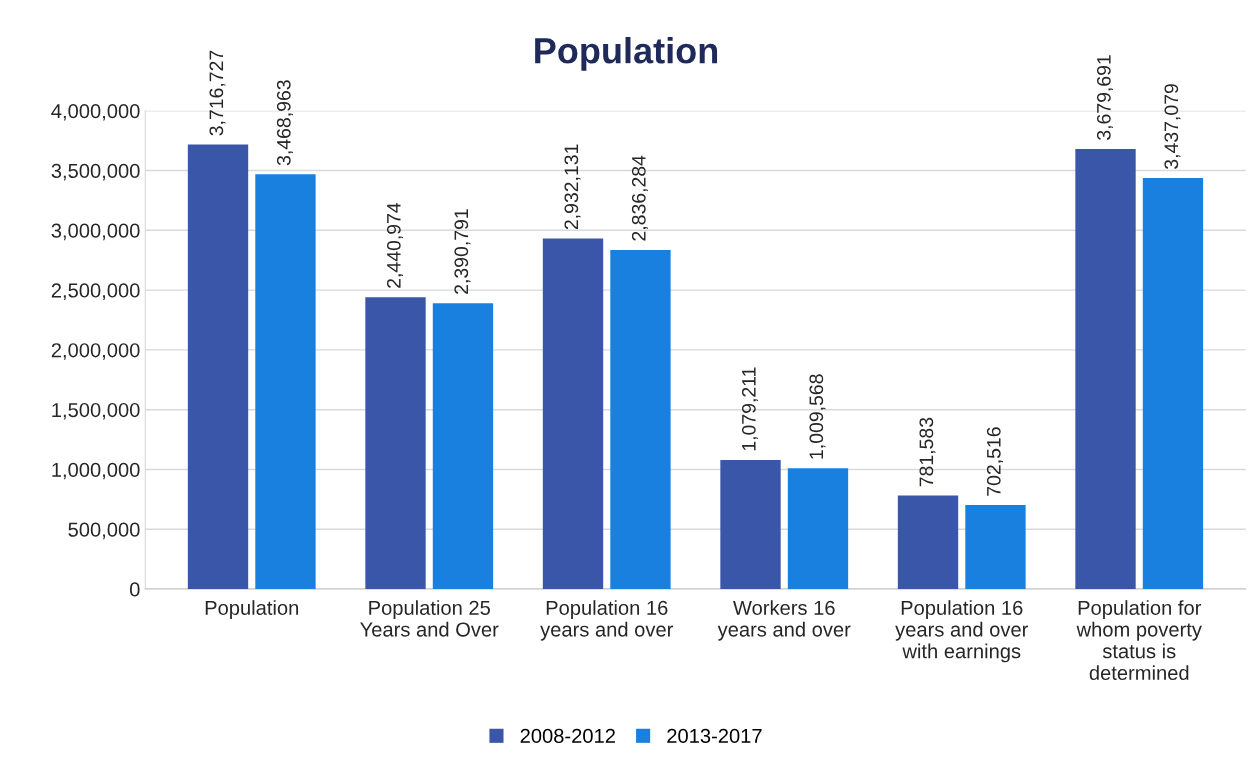  I want to click on y-tick-label: 1,500,000, so click(96, 411).